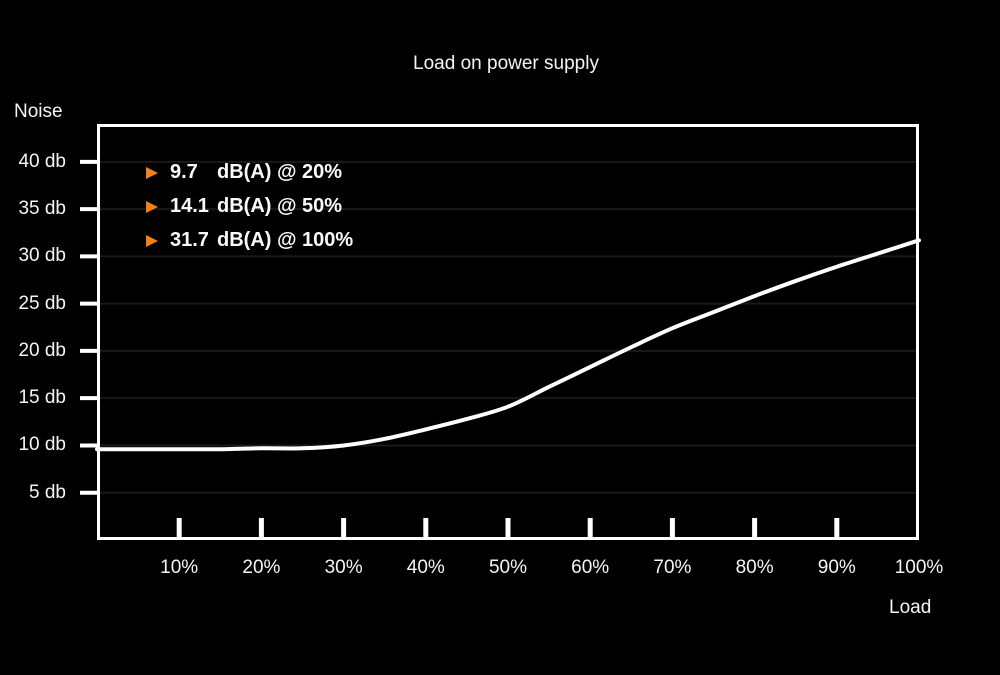 The width and height of the screenshot is (1000, 675). What do you see at coordinates (42, 445) in the screenshot?
I see `y-tick-label: 10 db` at bounding box center [42, 445].